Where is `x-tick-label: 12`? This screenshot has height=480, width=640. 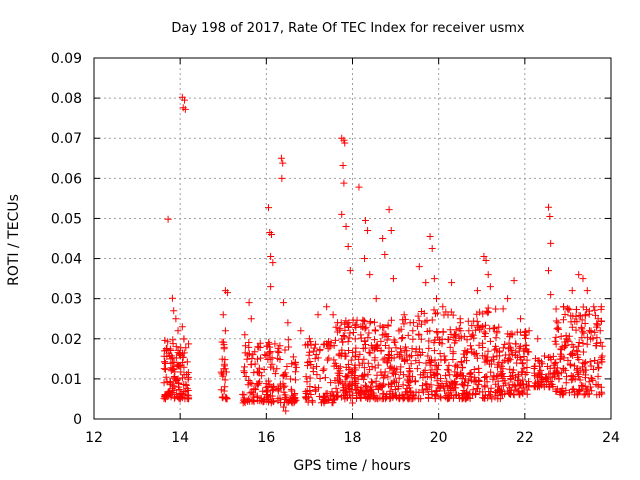 x-tick-label: 12 is located at coordinates (94, 438).